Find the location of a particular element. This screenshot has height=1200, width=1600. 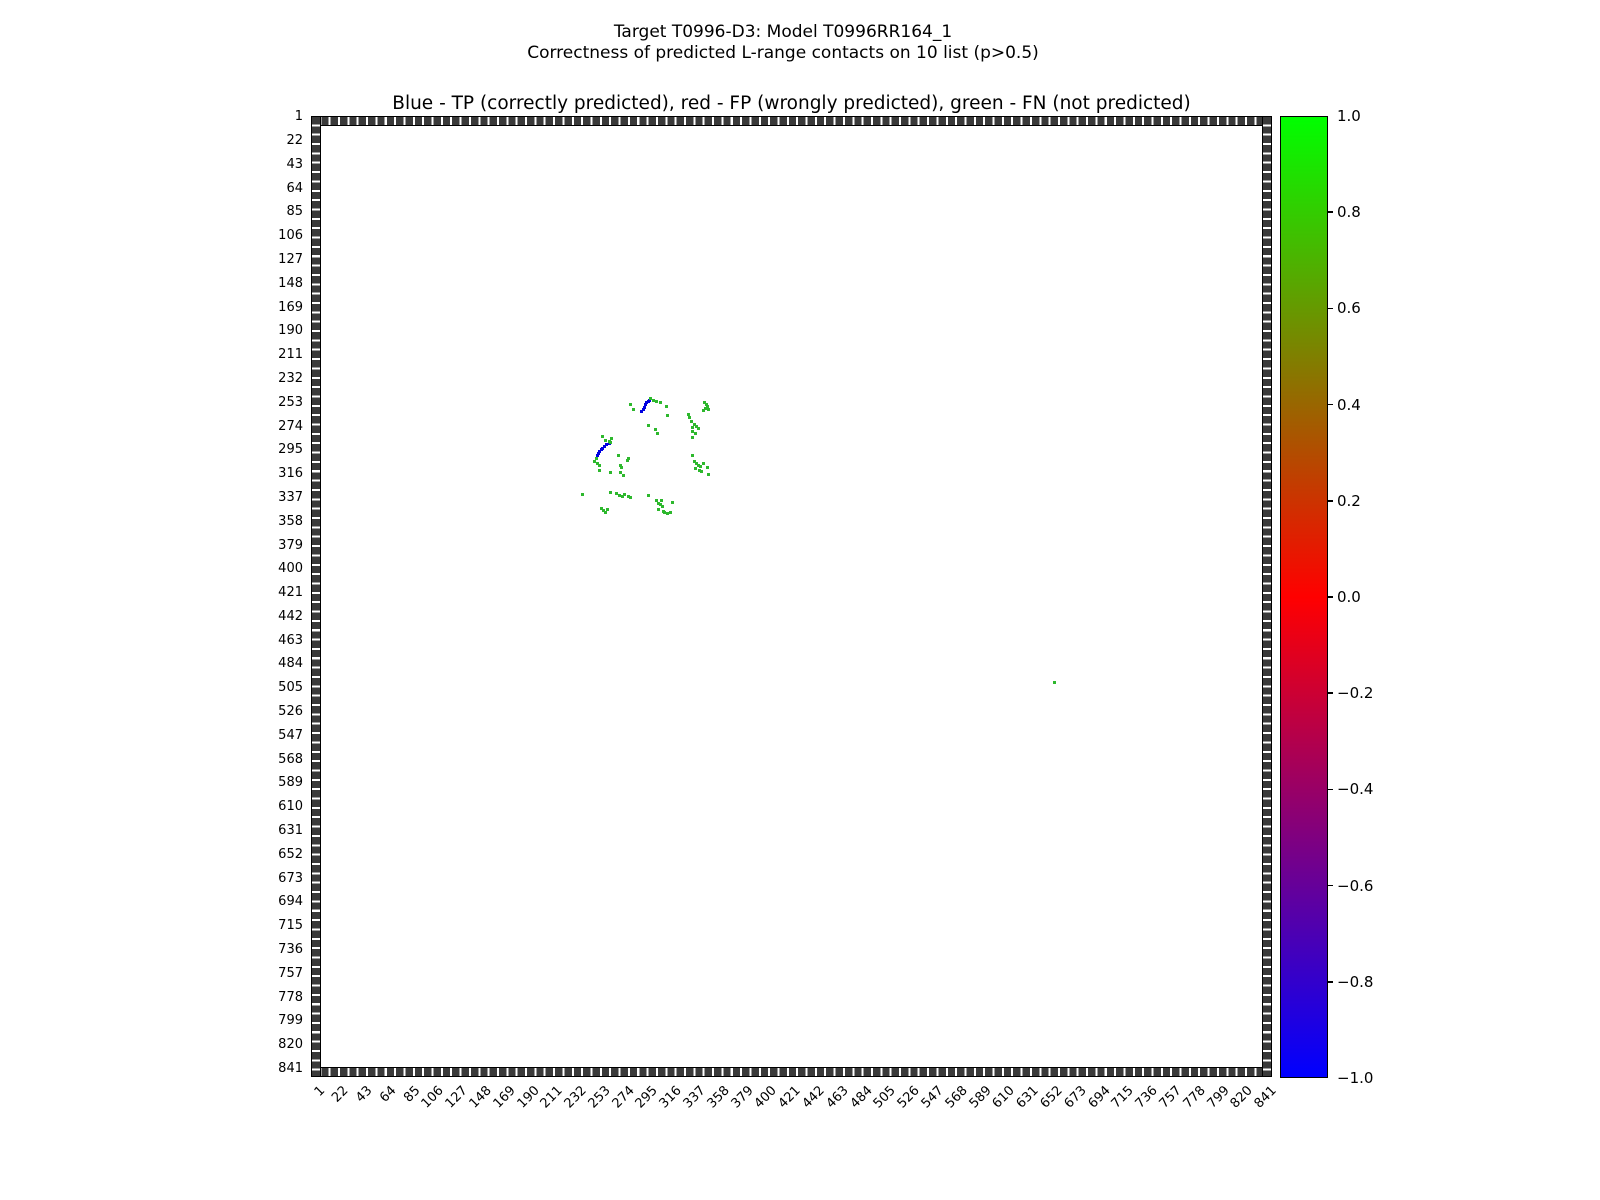

x-tick-label: 274 is located at coordinates (623, 1097).